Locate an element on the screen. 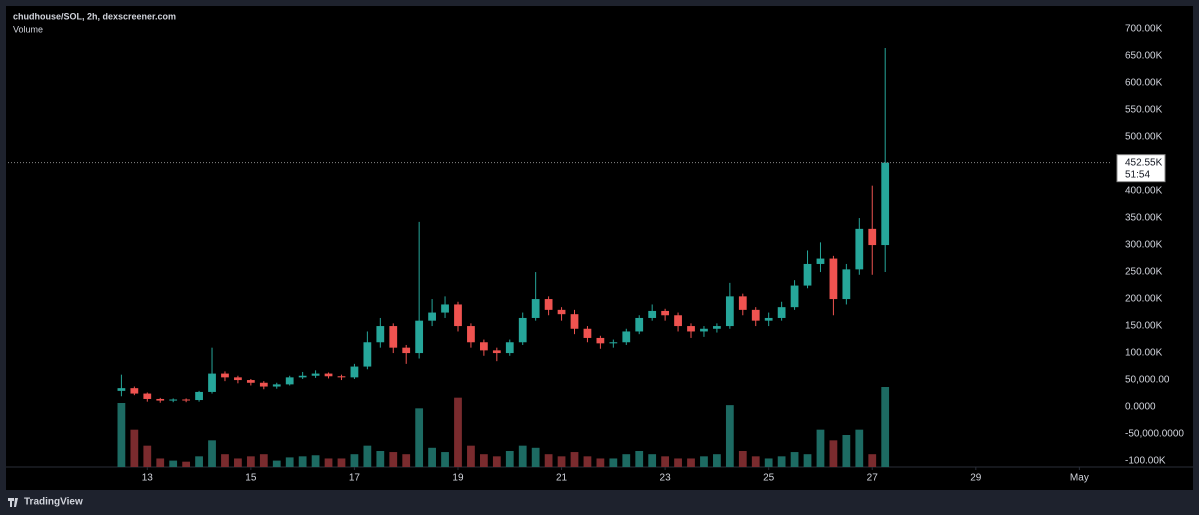 The height and width of the screenshot is (515, 1199). y-tick-label: 50,000.00 is located at coordinates (1147, 380).